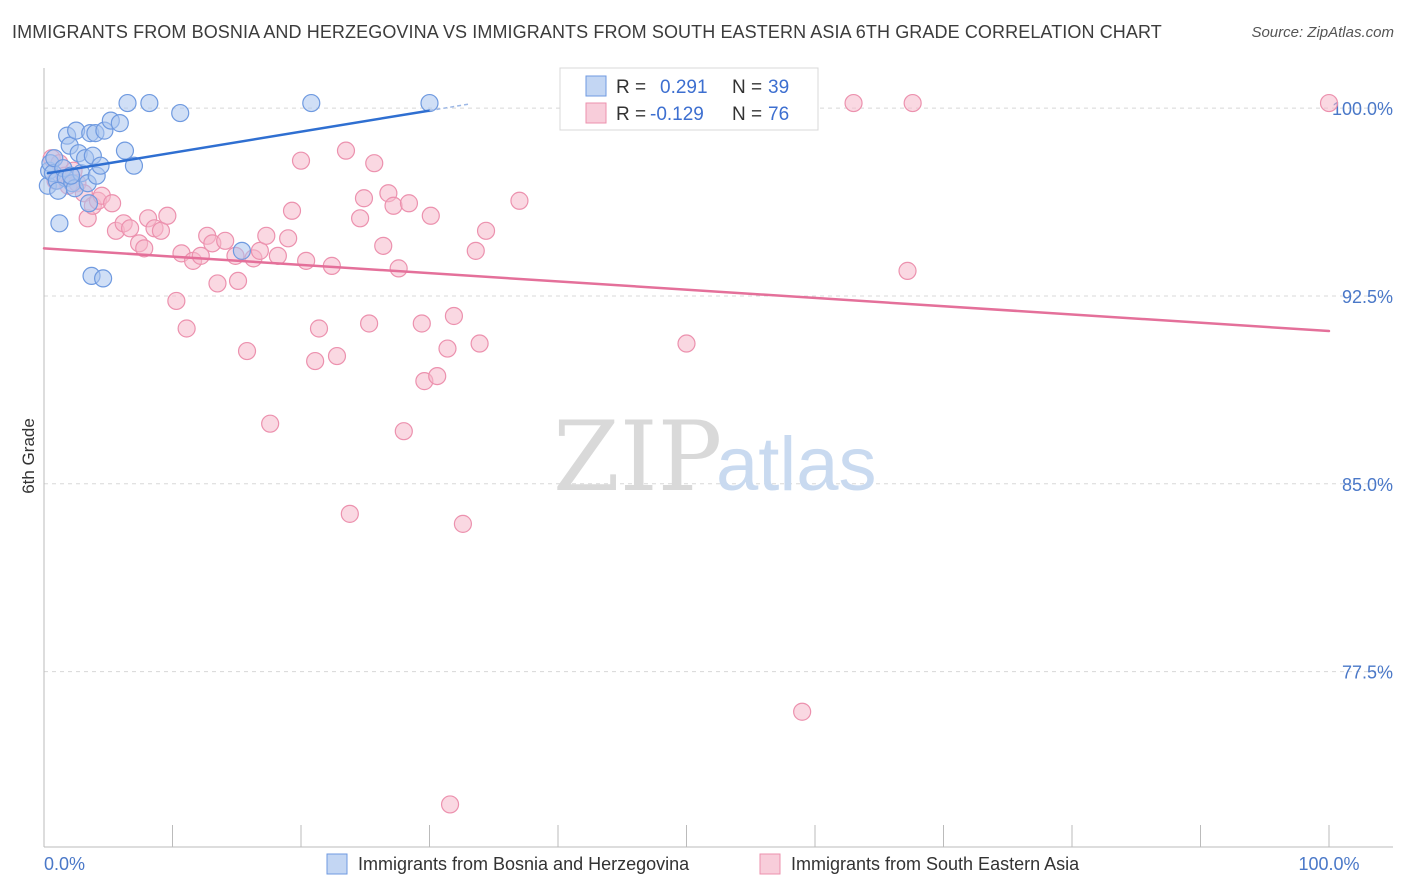  Describe the element at coordinates (238, 142) in the screenshot. I see `trend-line-blue` at that location.